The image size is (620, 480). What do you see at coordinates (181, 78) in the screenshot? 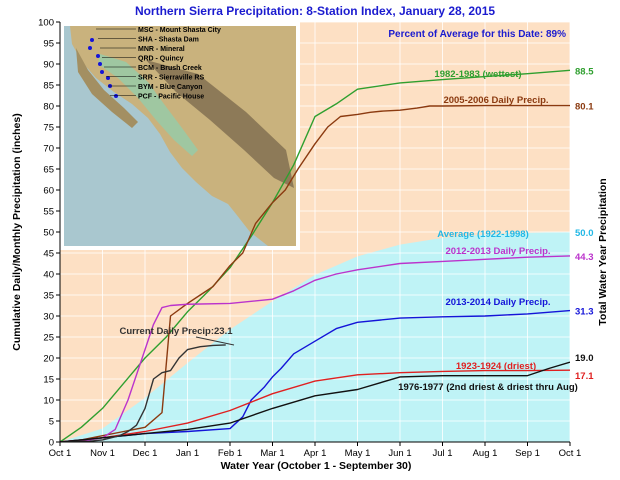
I see `station-name: Sierraville RS` at bounding box center [181, 78].